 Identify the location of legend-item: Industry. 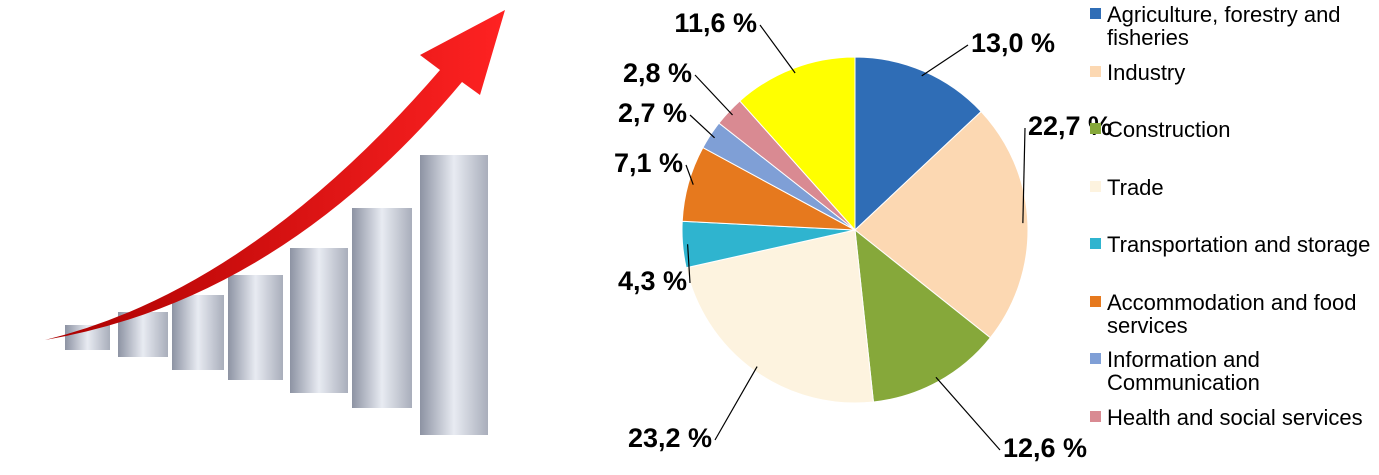
(1233, 72).